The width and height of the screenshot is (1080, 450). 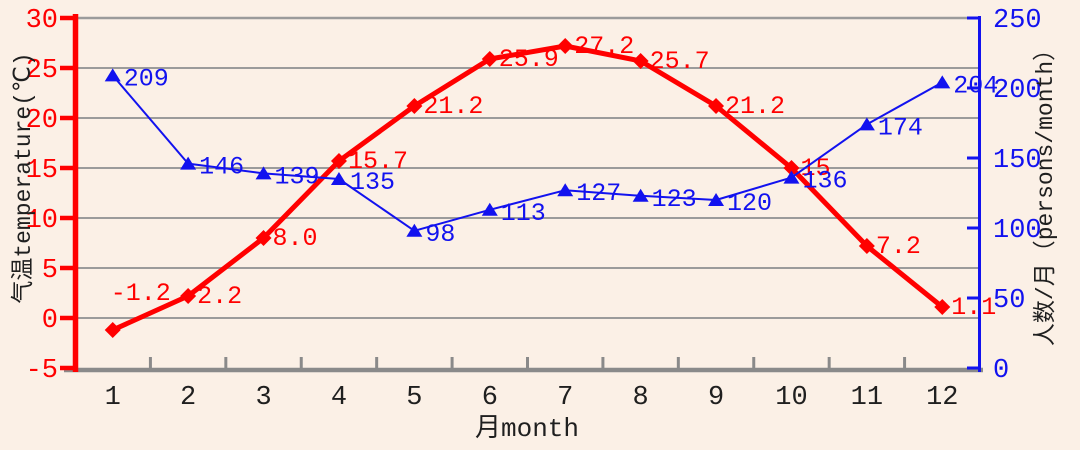 What do you see at coordinates (716, 398) in the screenshot?
I see `x-axis-category-label: 9` at bounding box center [716, 398].